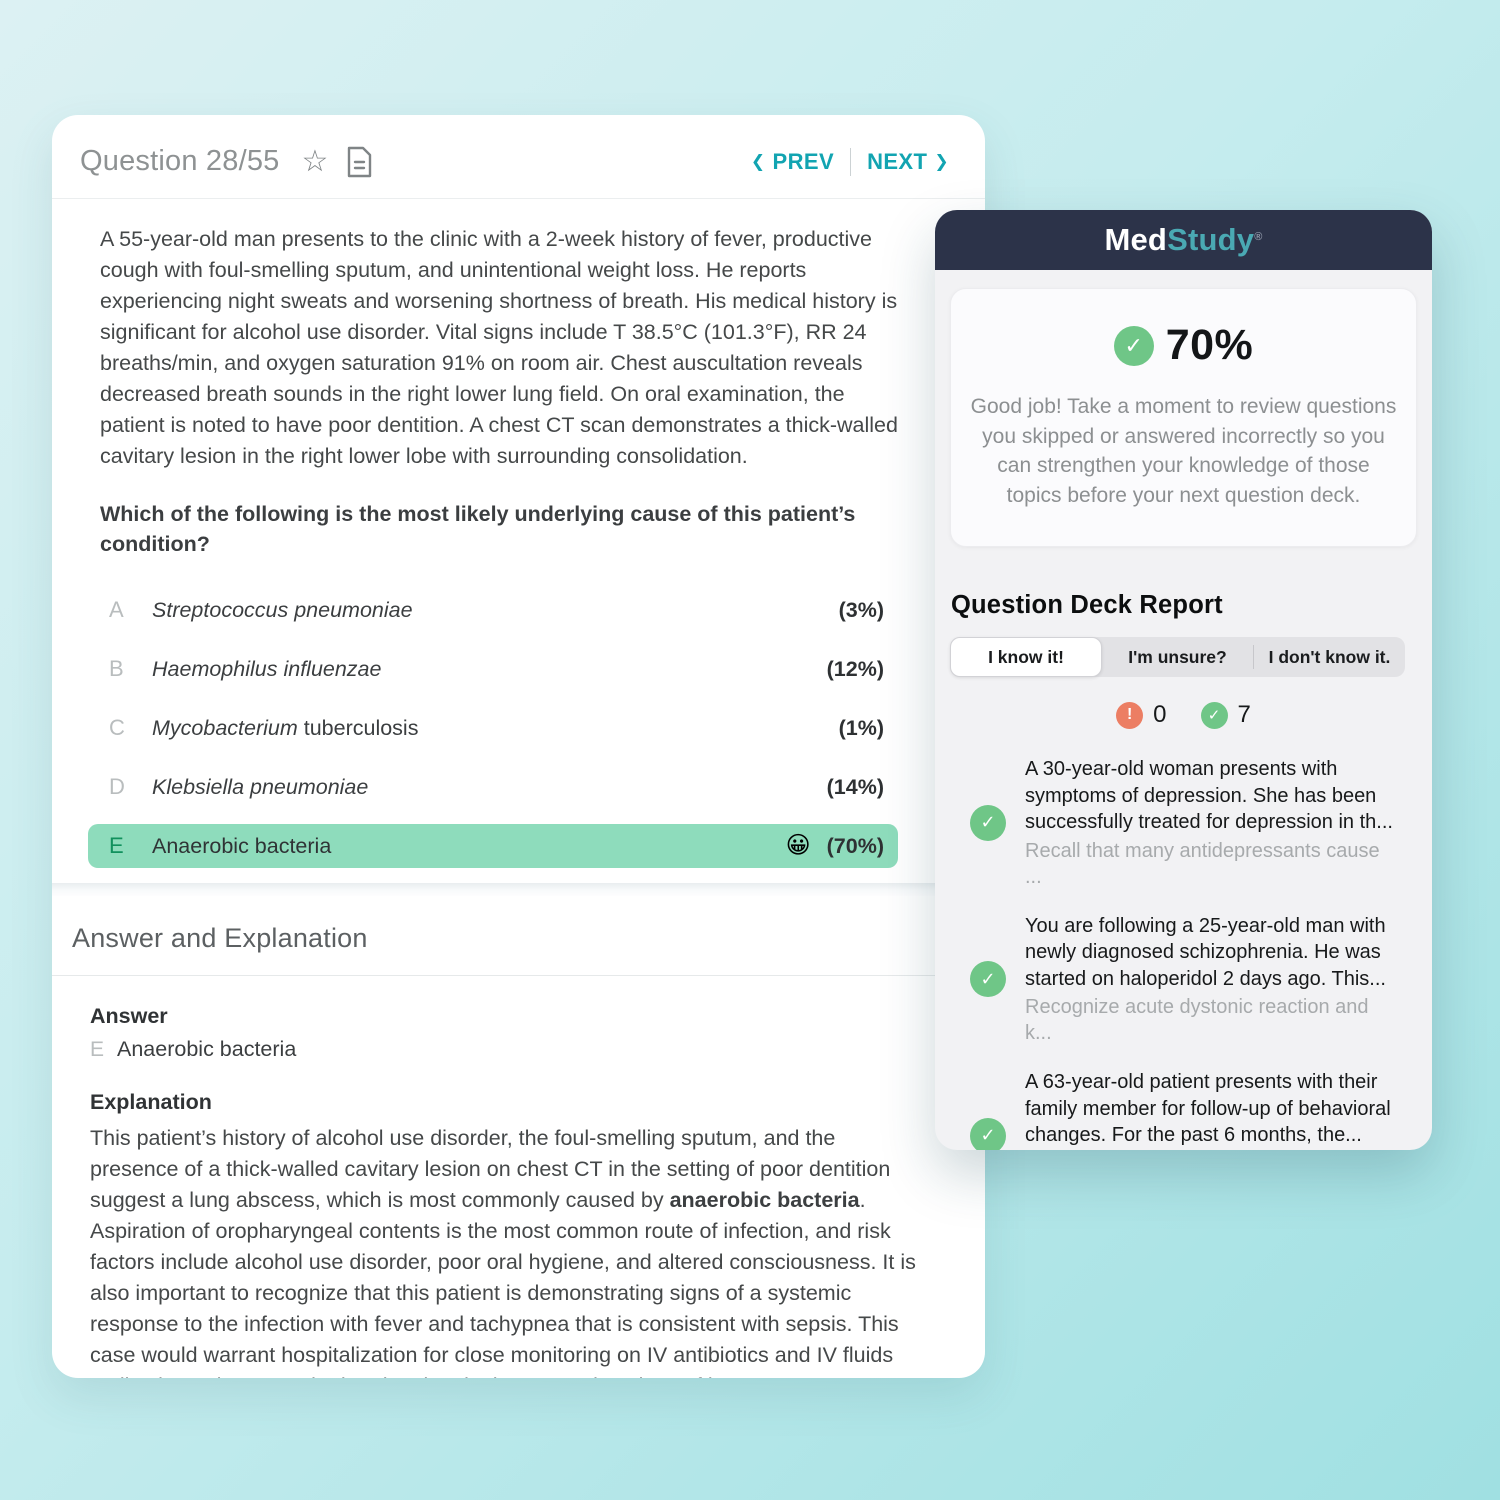  I want to click on score-percent: 70%, so click(1209, 345).